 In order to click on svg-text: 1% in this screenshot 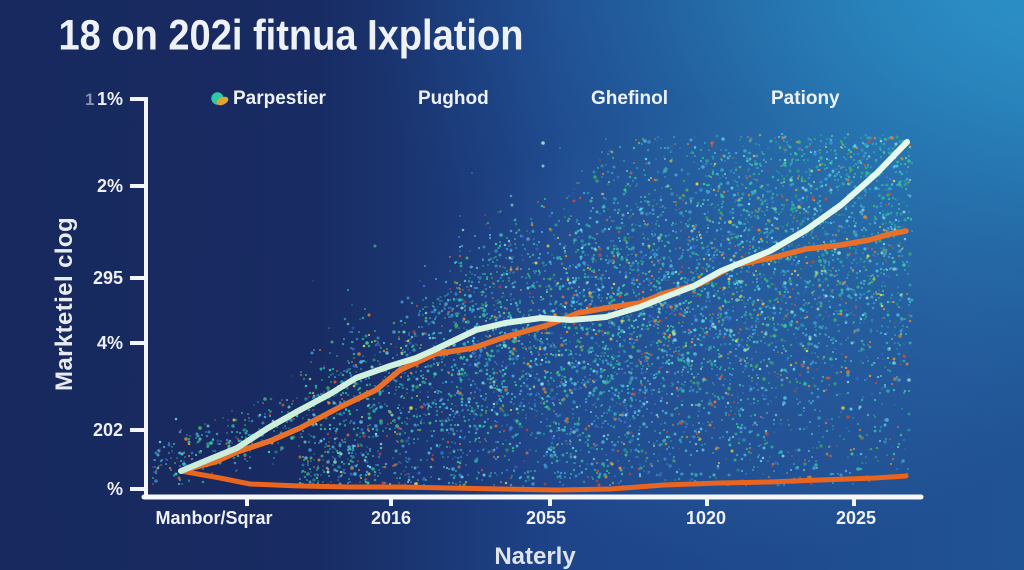, I will do `click(110, 99)`.